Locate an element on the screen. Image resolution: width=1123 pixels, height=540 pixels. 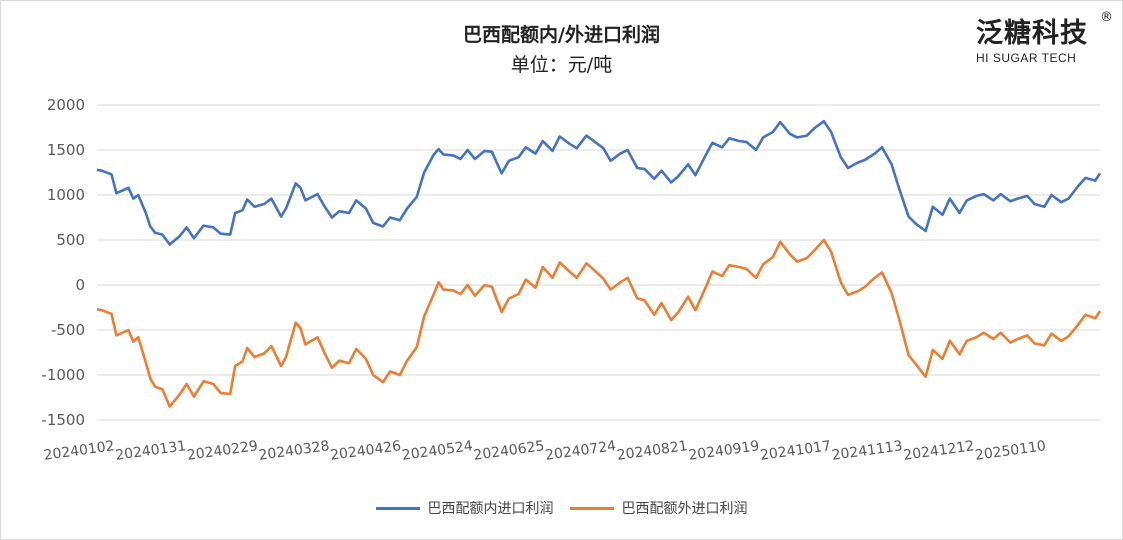
y-axis-ticks: -1500 -1000 -500 0 500 1000 1500 2000 is located at coordinates (63, 262).